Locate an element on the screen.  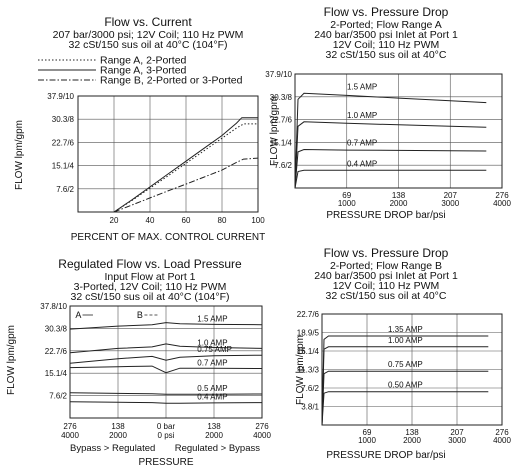
annotation-b: B is located at coordinates (140, 315).